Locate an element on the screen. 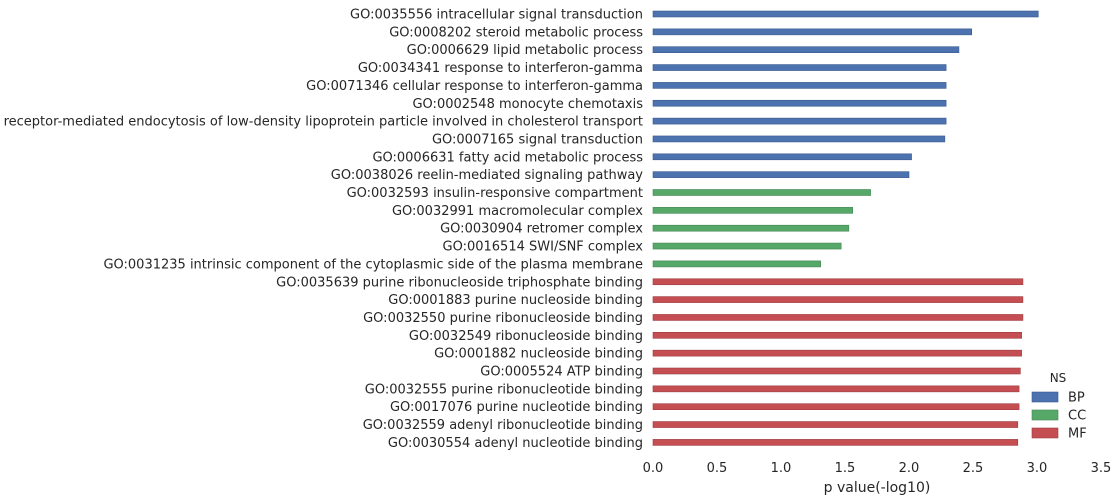 This screenshot has height=500, width=1115. x-tick-label: 0.0 is located at coordinates (653, 468).